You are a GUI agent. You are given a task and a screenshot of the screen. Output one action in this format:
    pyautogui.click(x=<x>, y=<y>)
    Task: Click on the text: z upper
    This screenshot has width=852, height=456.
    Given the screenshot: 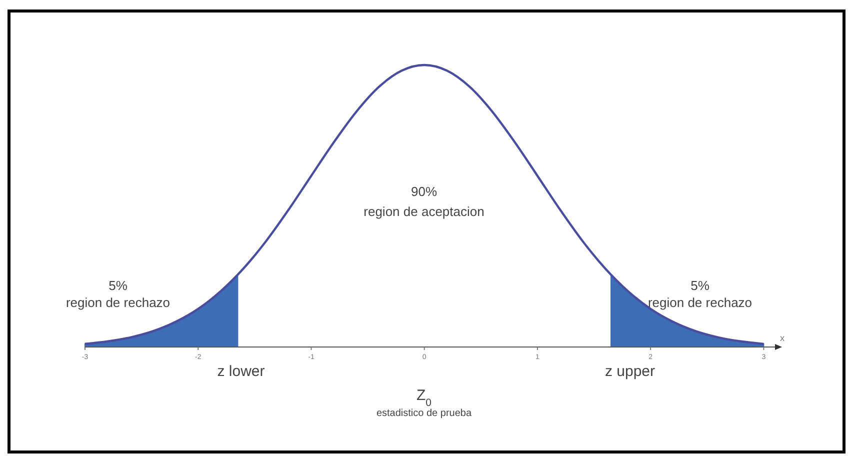 What is the action you would take?
    pyautogui.click(x=630, y=371)
    